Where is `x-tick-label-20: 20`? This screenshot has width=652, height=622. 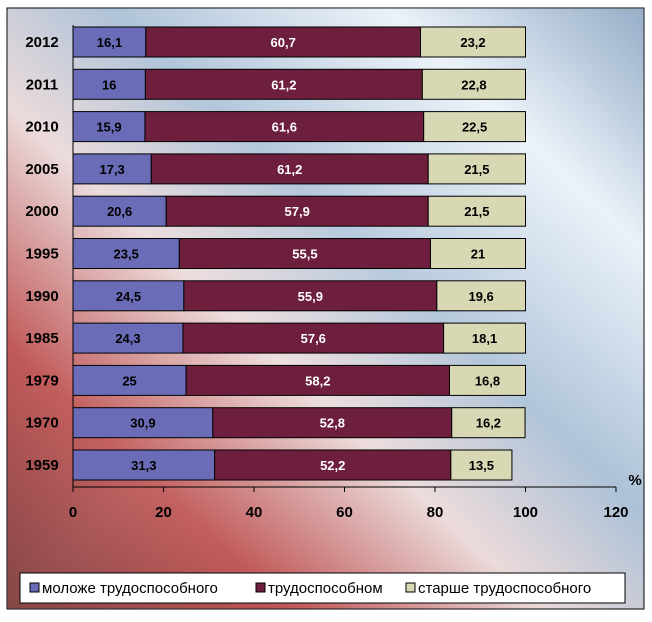 x-tick-label-20: 20 is located at coordinates (163, 512).